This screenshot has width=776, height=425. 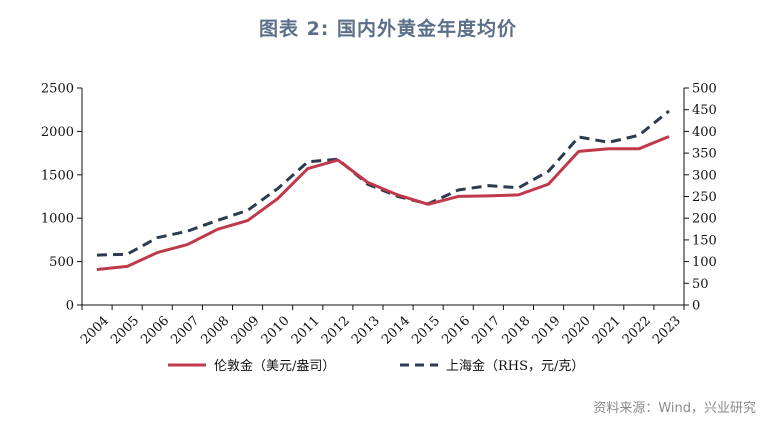 I want to click on x-tick-label: 2019, so click(x=547, y=330).